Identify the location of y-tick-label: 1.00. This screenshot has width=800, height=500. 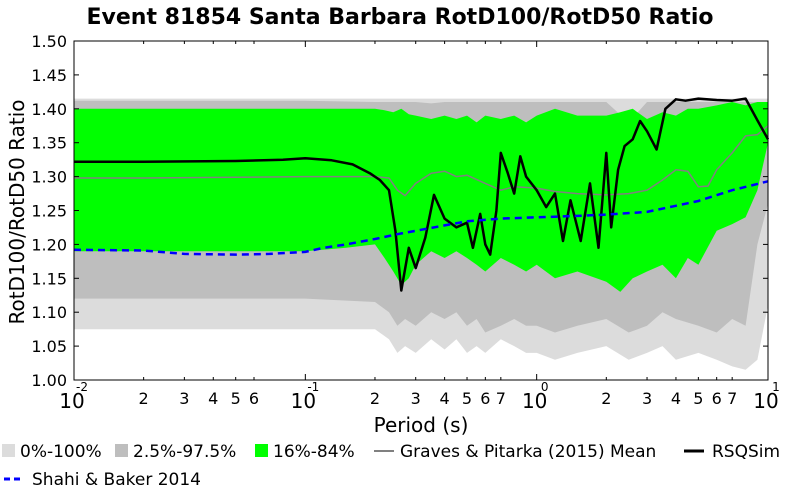
(49, 380).